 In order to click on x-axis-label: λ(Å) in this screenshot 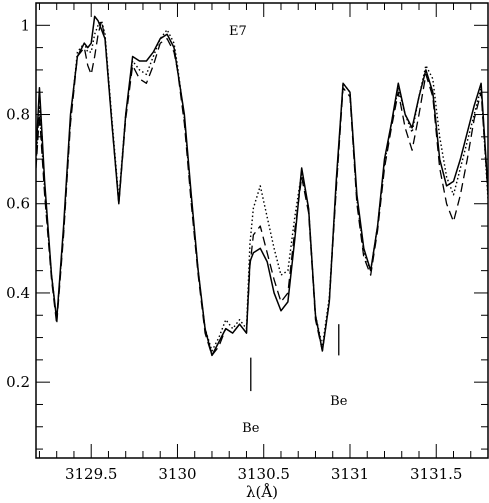, I will do `click(262, 492)`.